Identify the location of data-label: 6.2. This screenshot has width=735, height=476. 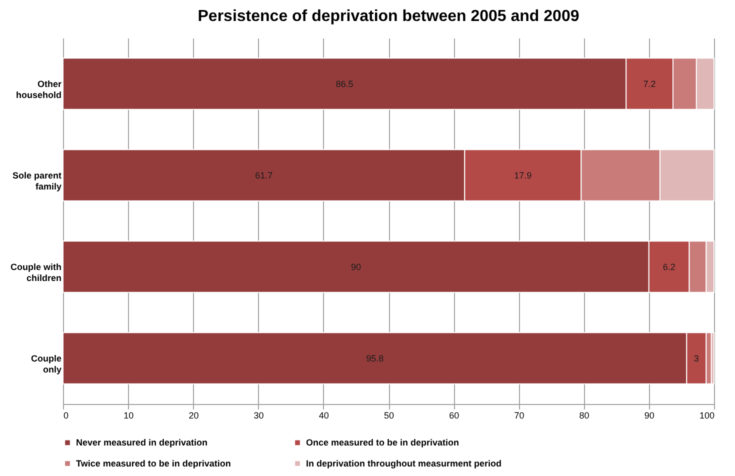
(669, 267).